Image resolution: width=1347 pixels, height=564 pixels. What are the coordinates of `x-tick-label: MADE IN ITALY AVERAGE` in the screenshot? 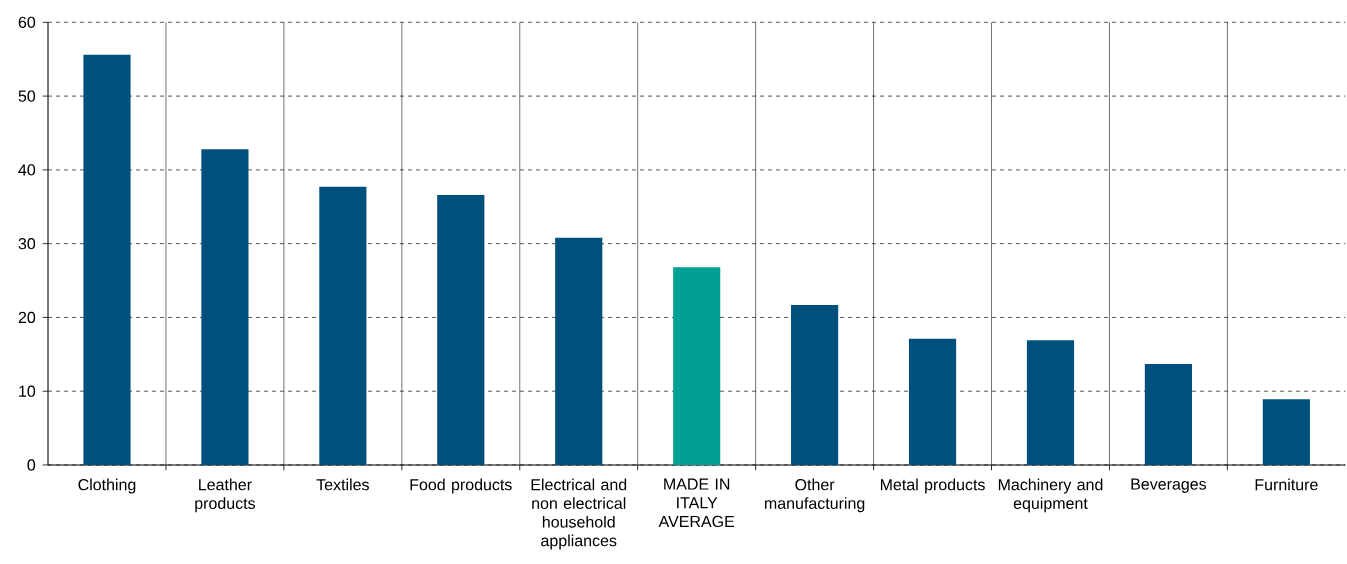 It's located at (696, 503).